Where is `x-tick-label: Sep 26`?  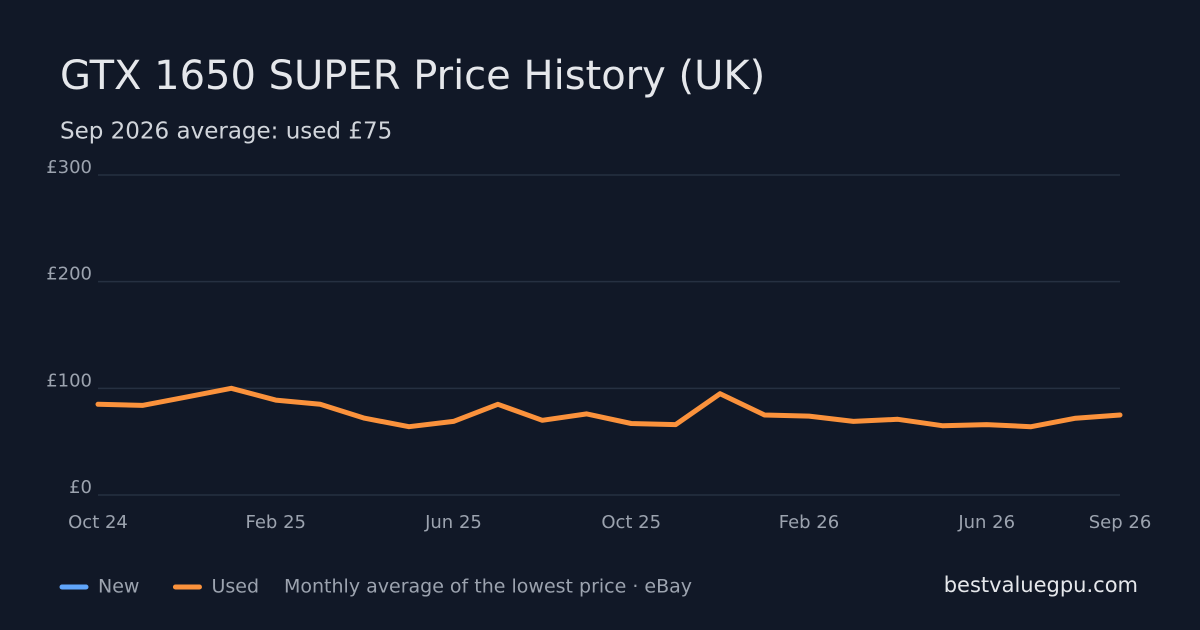 x-tick-label: Sep 26 is located at coordinates (1120, 522).